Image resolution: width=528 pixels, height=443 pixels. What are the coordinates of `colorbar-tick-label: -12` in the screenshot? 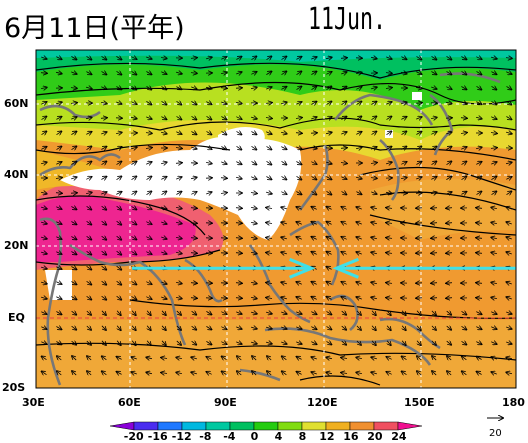 It's located at (182, 436).